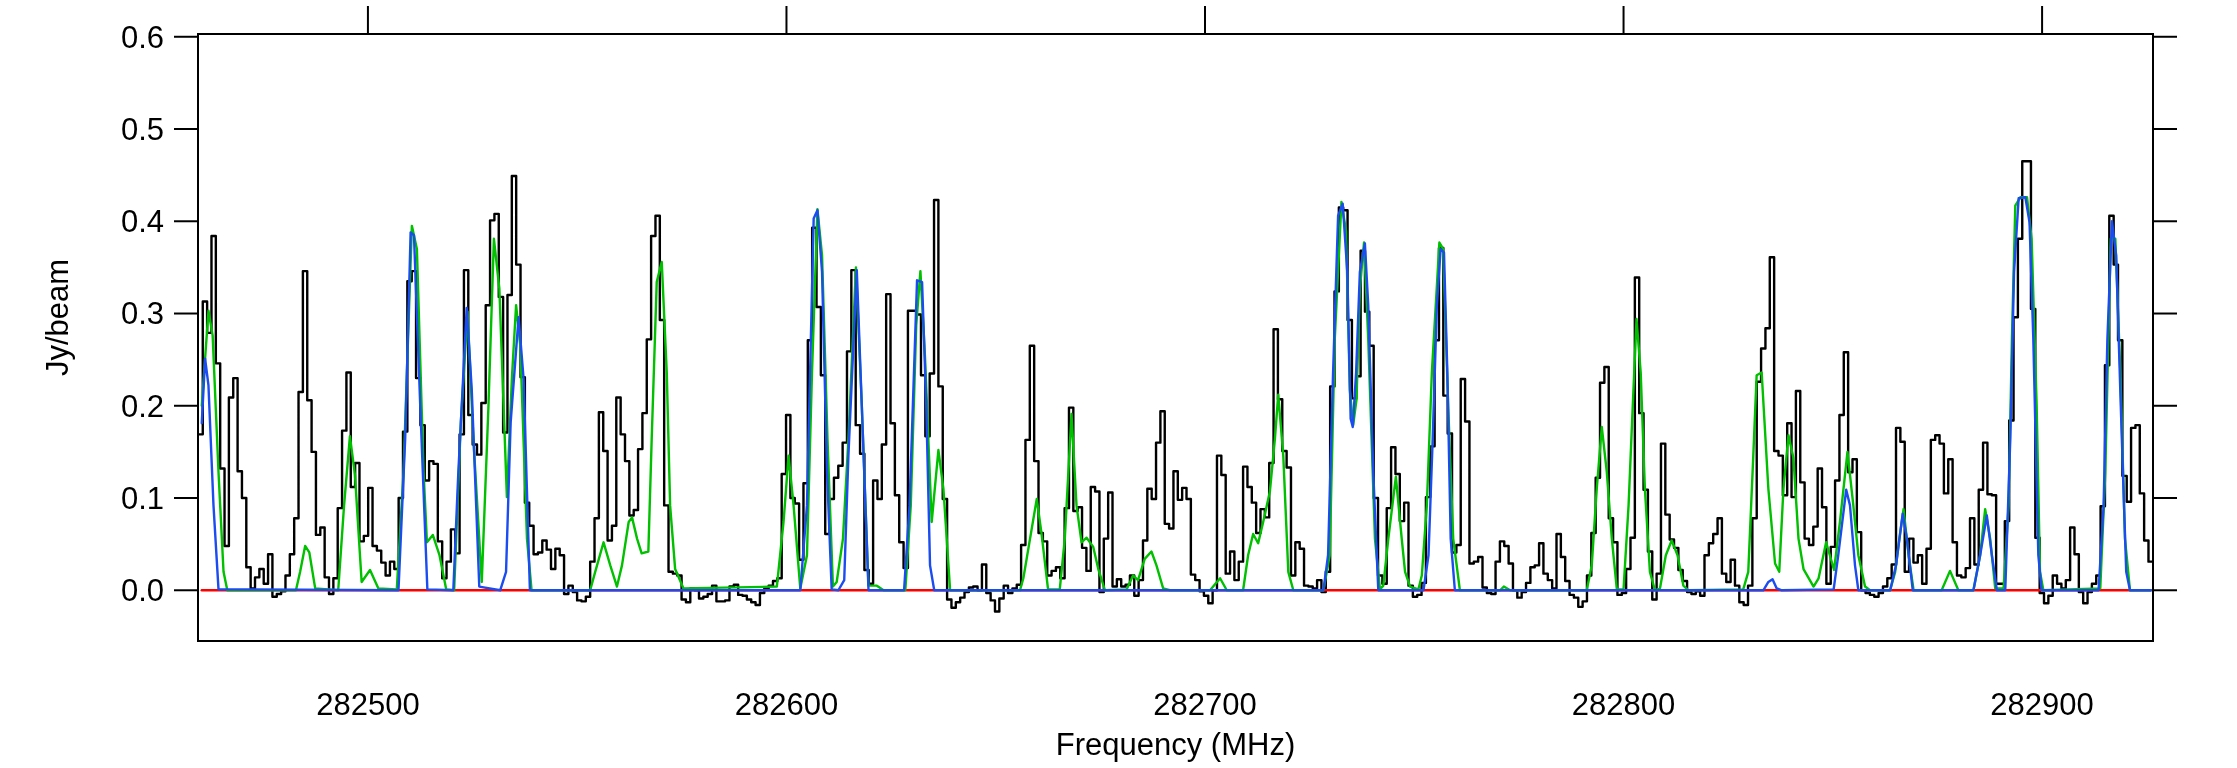  What do you see at coordinates (57, 317) in the screenshot?
I see `y-axis-title: Jy/beam` at bounding box center [57, 317].